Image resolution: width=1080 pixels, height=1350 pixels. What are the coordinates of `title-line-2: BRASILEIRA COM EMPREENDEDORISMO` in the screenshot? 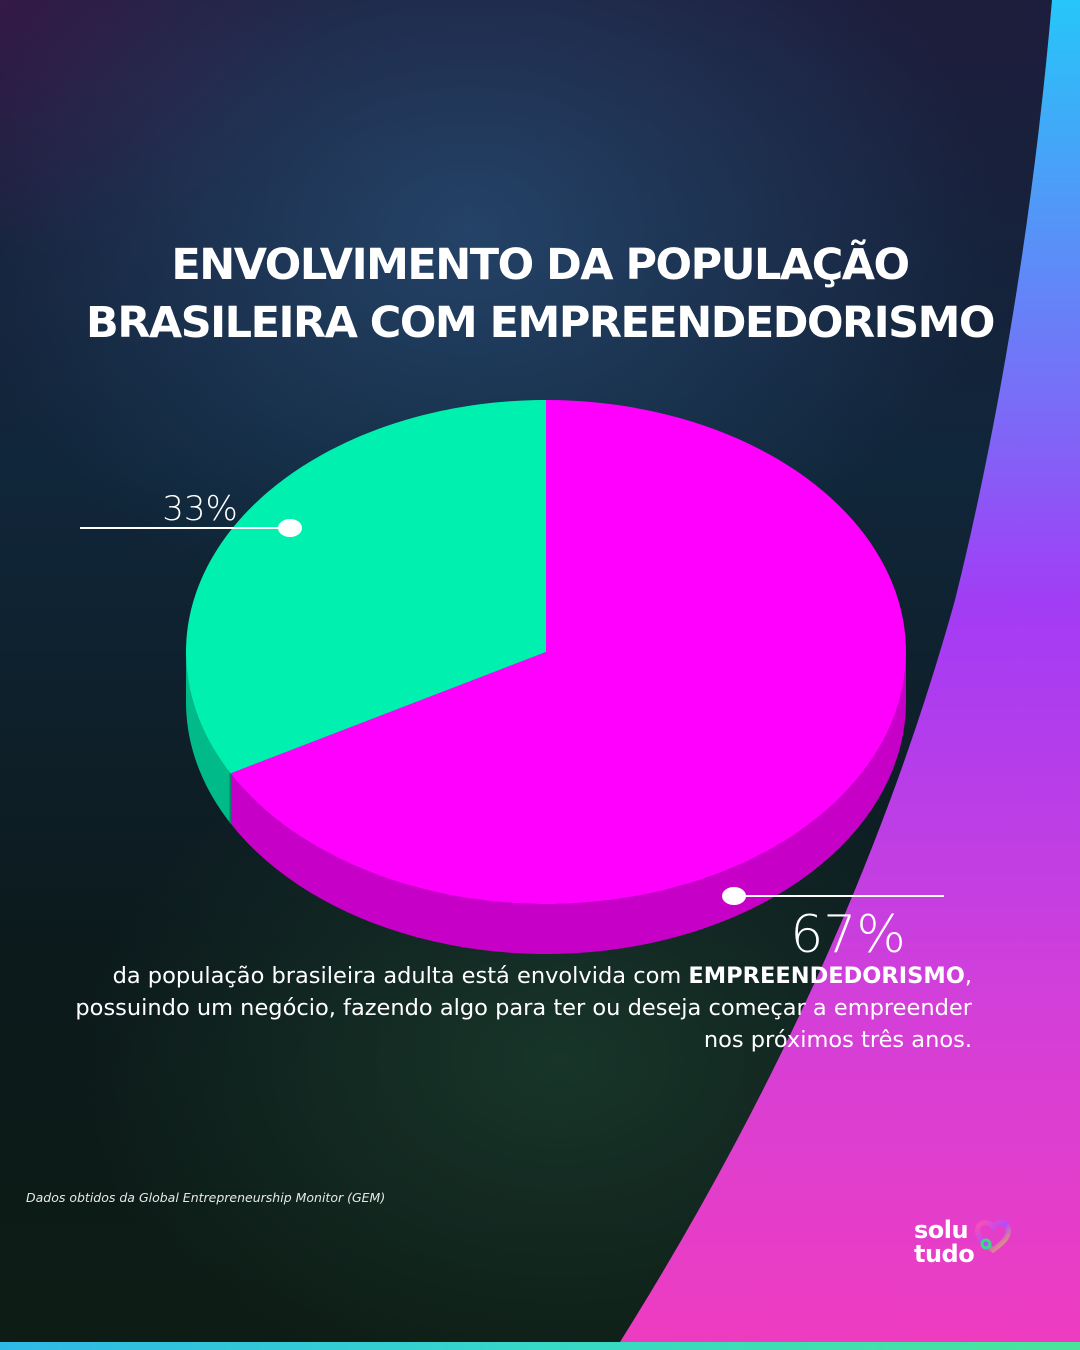 It's located at (540, 323).